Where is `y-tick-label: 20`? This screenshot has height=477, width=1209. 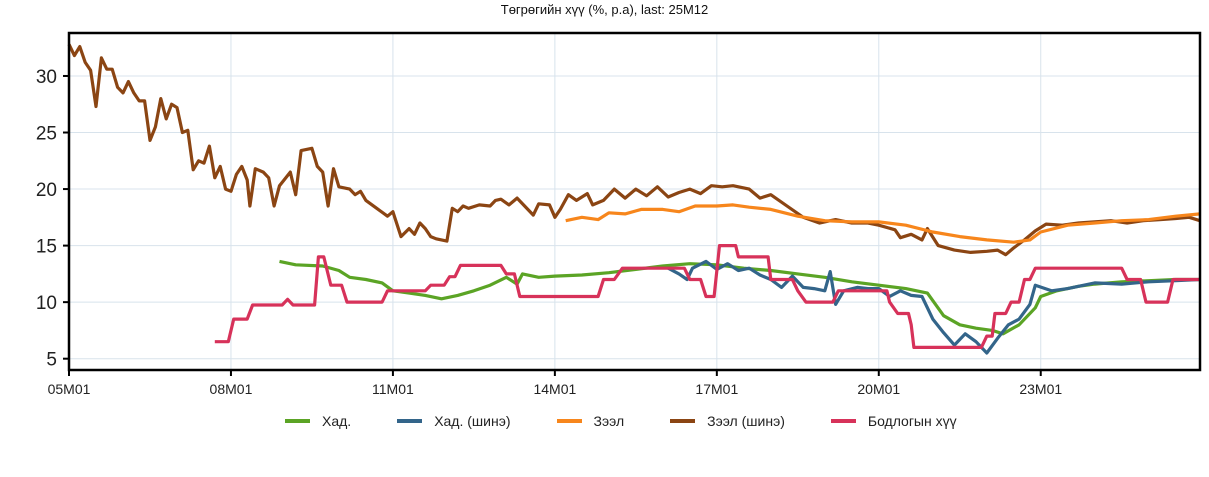
y-tick-label: 20 is located at coordinates (46, 190).